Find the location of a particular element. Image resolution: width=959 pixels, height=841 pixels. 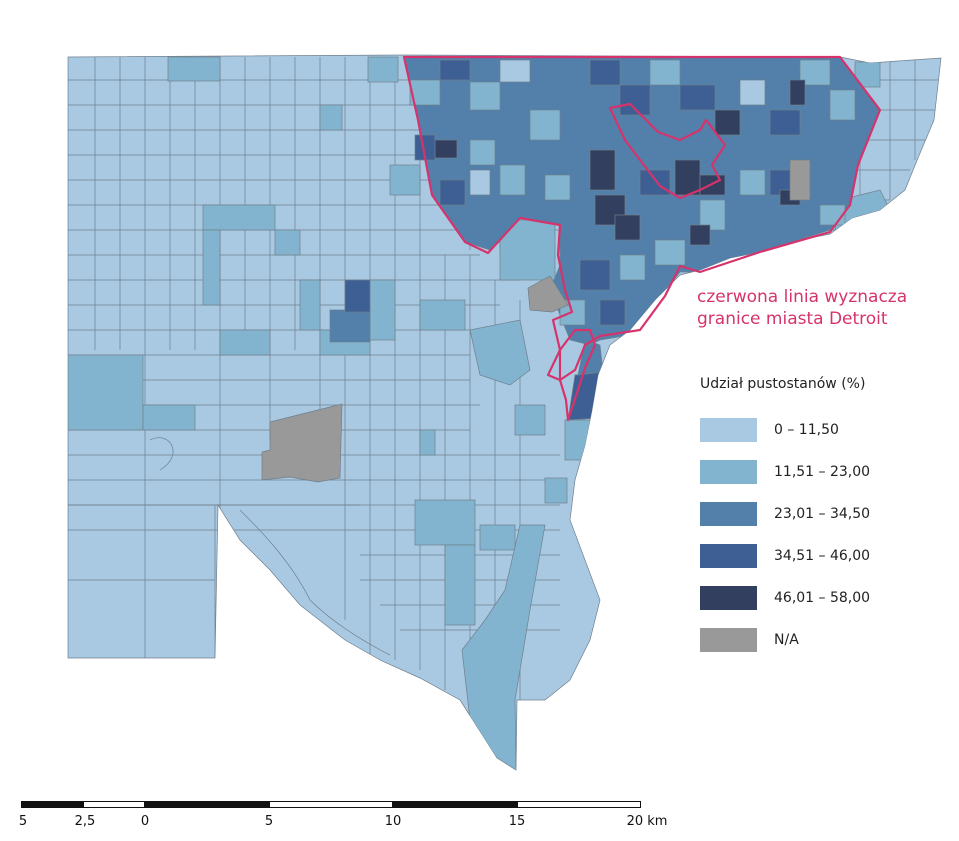

scale-label: 2,5 is located at coordinates (85, 821).